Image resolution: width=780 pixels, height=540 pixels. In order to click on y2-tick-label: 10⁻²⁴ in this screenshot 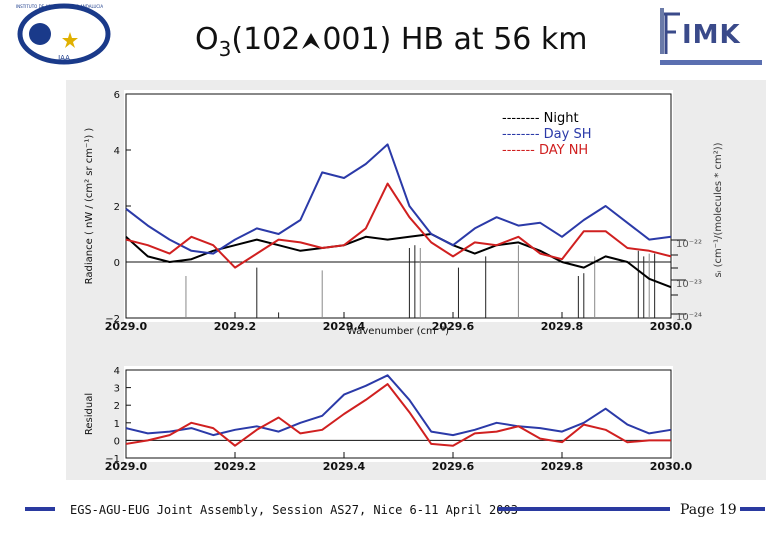, I will do `click(689, 317)`.